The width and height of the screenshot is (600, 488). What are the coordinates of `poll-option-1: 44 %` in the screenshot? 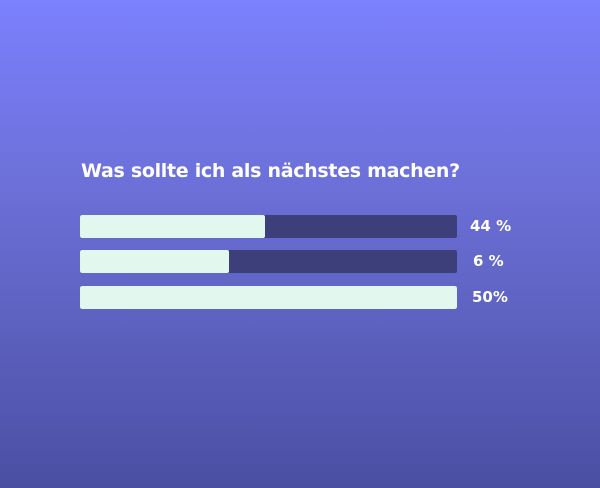 It's located at (310, 226).